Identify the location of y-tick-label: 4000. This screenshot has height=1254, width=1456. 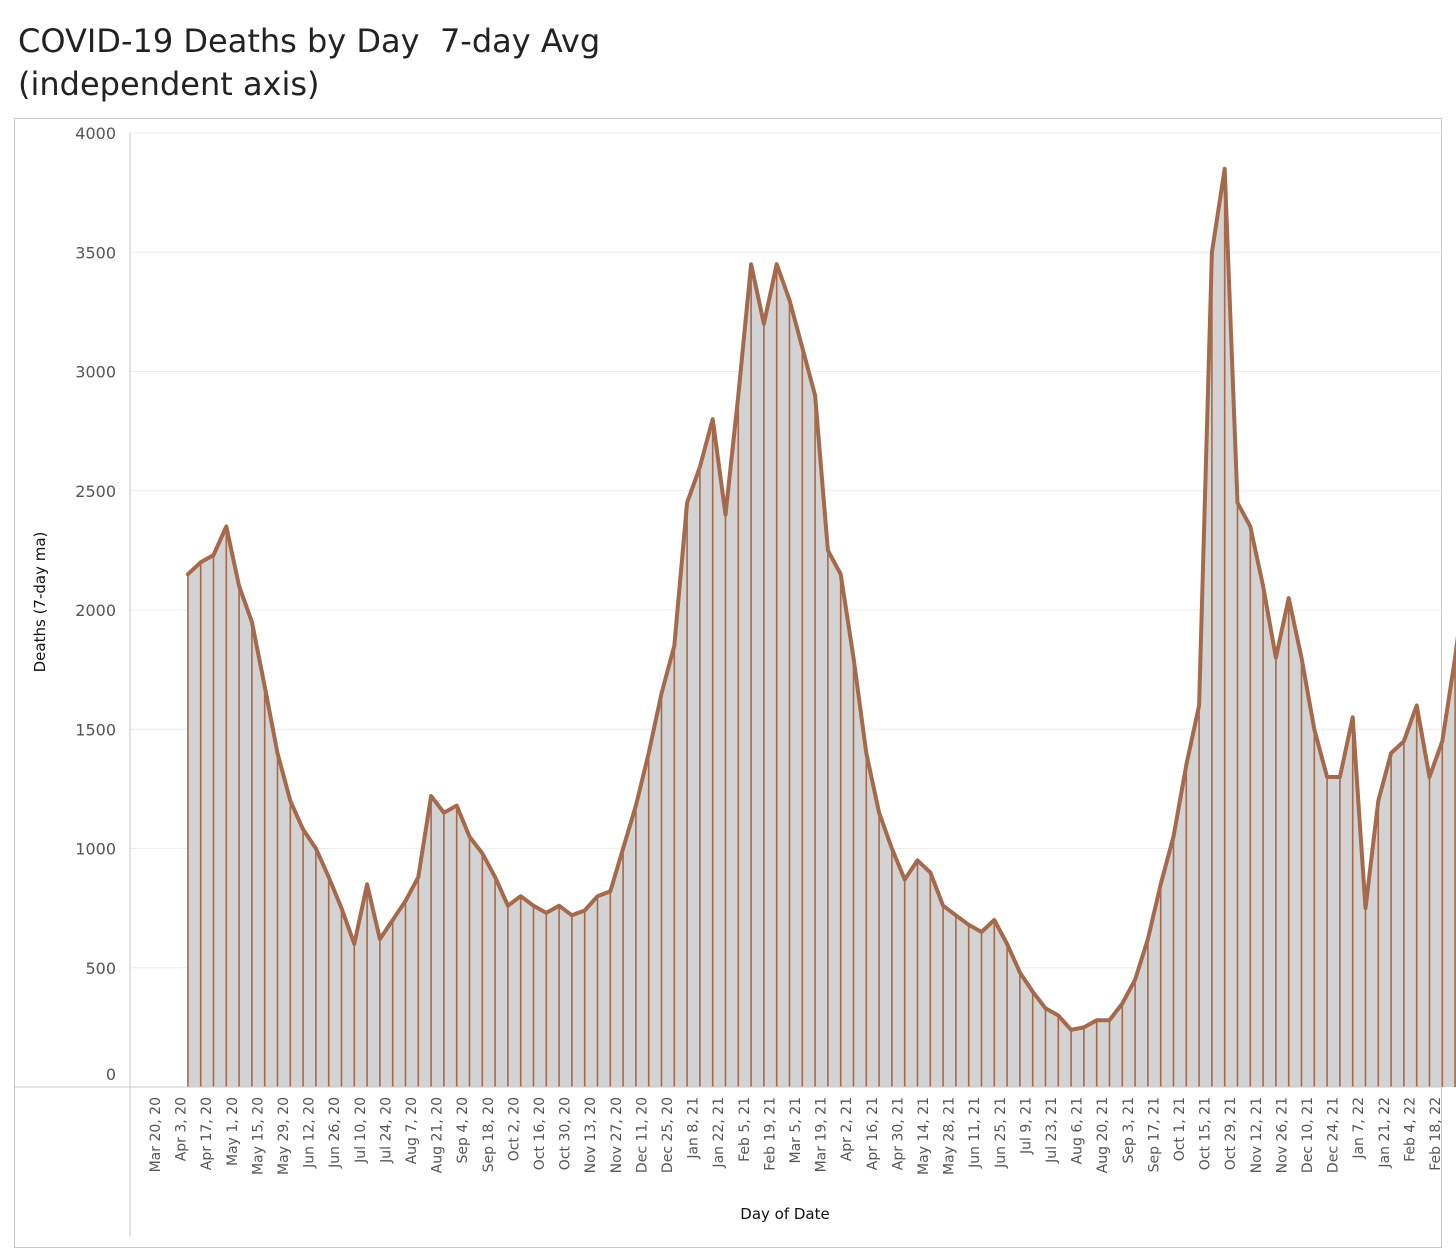
(95, 133).